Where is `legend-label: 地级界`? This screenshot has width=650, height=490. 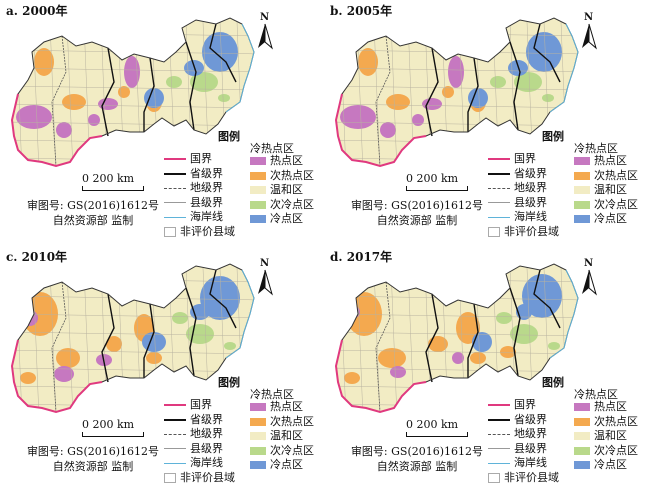 legend-label: 地级界 is located at coordinates (206, 433).